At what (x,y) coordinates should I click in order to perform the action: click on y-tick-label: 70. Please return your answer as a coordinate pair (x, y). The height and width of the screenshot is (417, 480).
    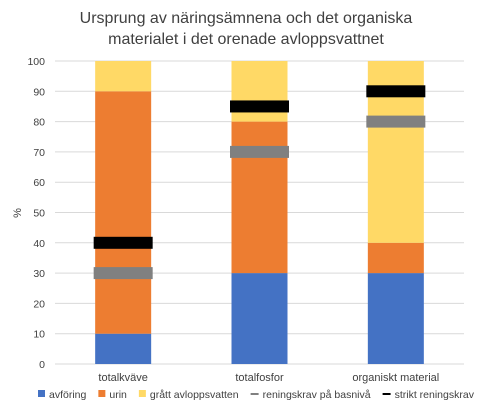
    Looking at the image, I should click on (39, 153).